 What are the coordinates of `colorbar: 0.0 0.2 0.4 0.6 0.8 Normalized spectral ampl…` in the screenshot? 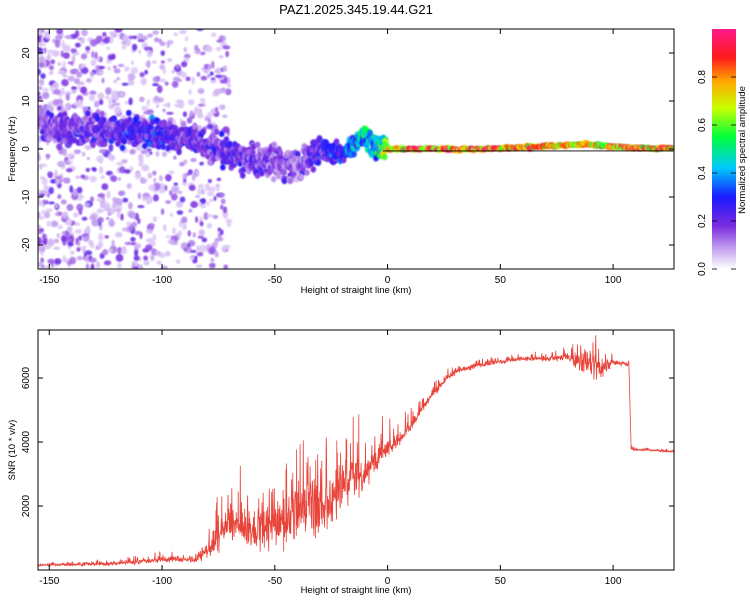 It's located at (722, 152).